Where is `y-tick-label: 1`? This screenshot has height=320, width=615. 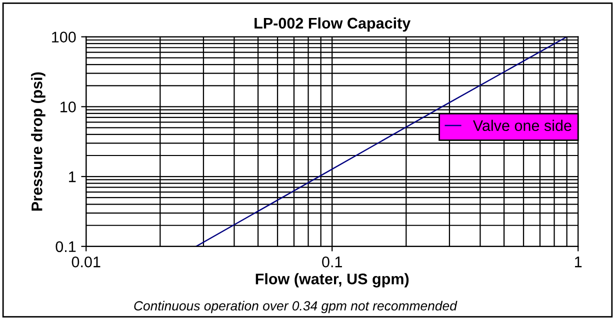 y-tick-label: 1 is located at coordinates (72, 177).